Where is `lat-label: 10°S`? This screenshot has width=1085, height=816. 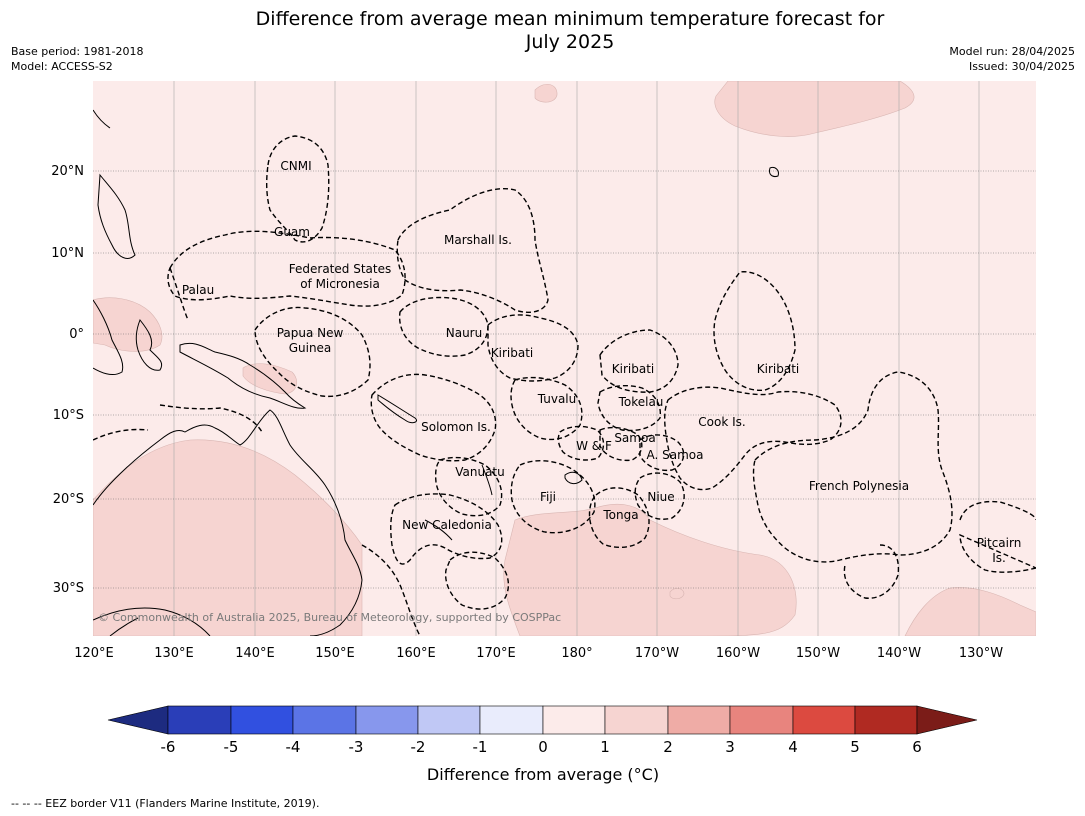
lat-label: 10°S is located at coordinates (68, 415).